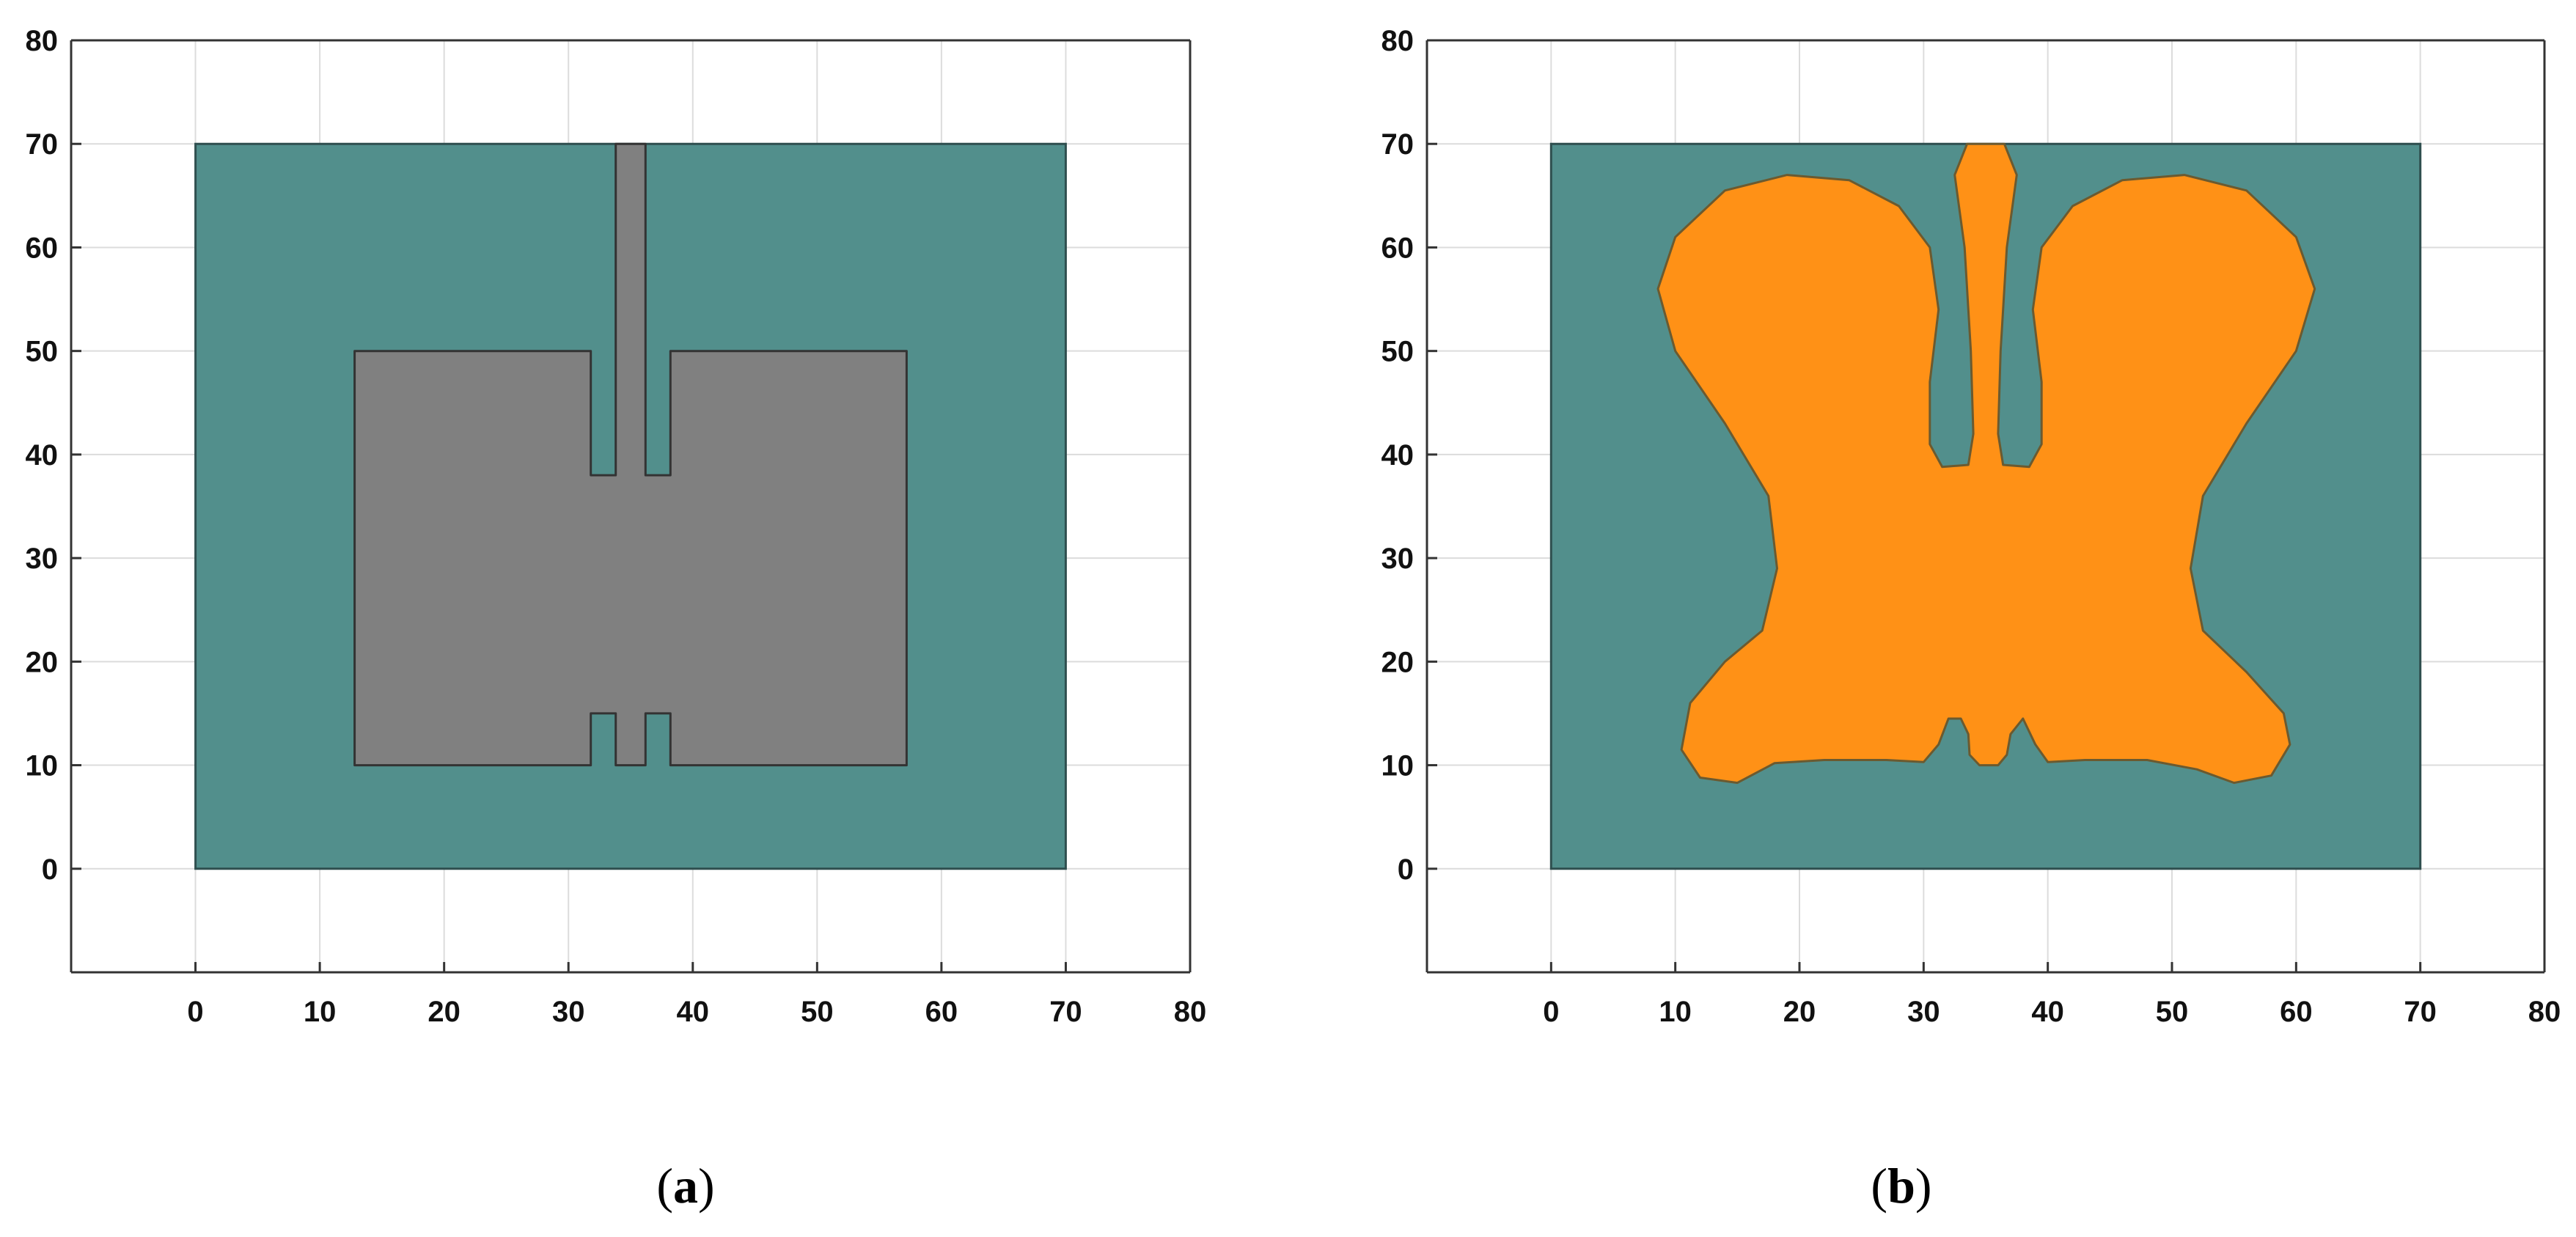  Describe the element at coordinates (2172, 1012) in the screenshot. I see `panel-b-x-tick-label-50: 50` at that location.